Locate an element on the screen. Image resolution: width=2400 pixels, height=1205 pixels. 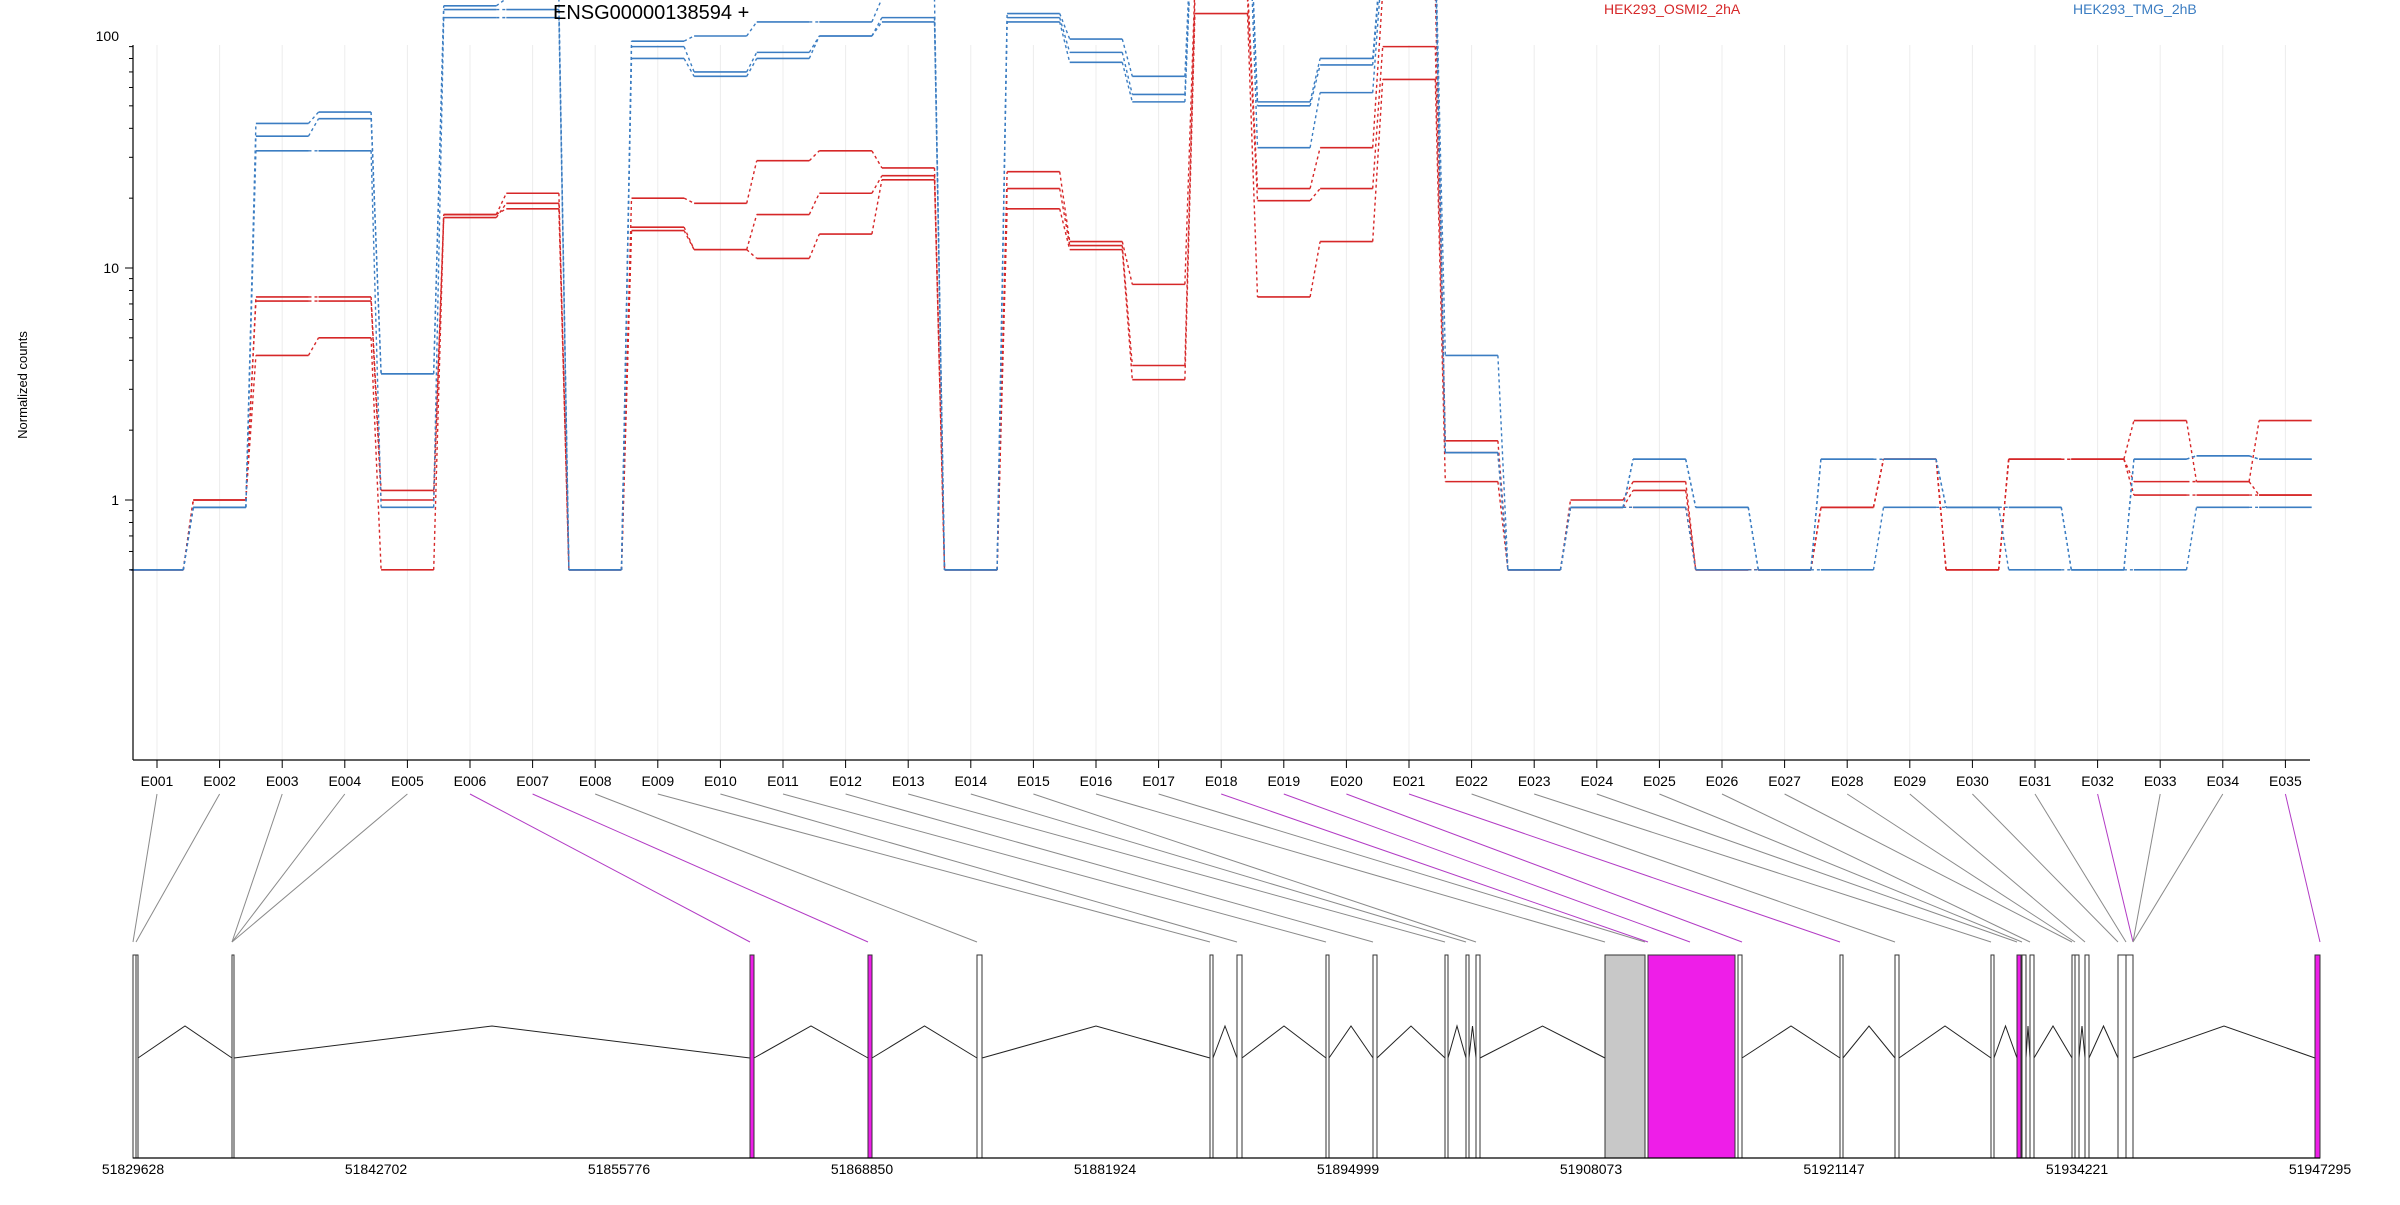
x-tick-label: E017 is located at coordinates (1158, 781).